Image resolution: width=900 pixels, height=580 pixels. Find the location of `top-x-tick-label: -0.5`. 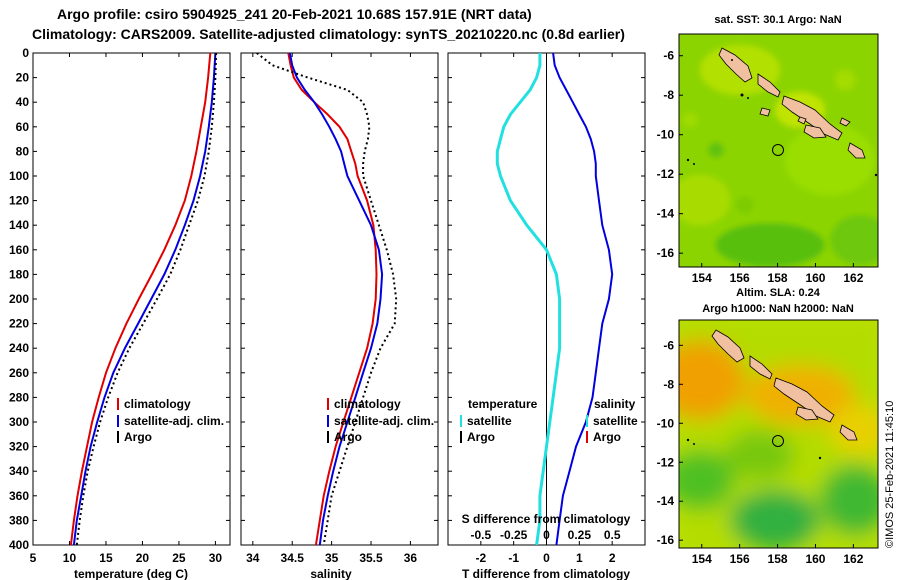

top-x-tick-label: -0.5 is located at coordinates (480, 535).